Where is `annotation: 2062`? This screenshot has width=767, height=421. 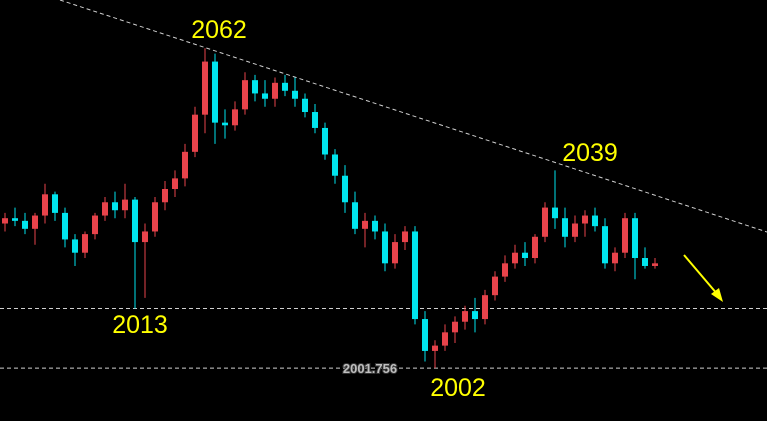
annotation: 2062 is located at coordinates (219, 30).